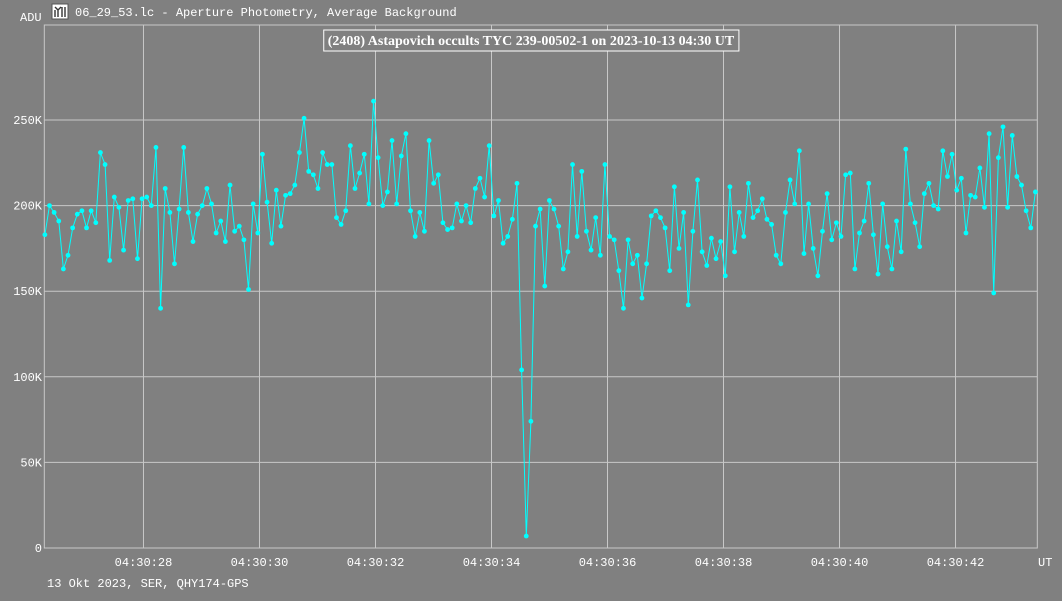 The width and height of the screenshot is (1062, 601). What do you see at coordinates (31, 18) in the screenshot?
I see `y-axis-label: ADU` at bounding box center [31, 18].